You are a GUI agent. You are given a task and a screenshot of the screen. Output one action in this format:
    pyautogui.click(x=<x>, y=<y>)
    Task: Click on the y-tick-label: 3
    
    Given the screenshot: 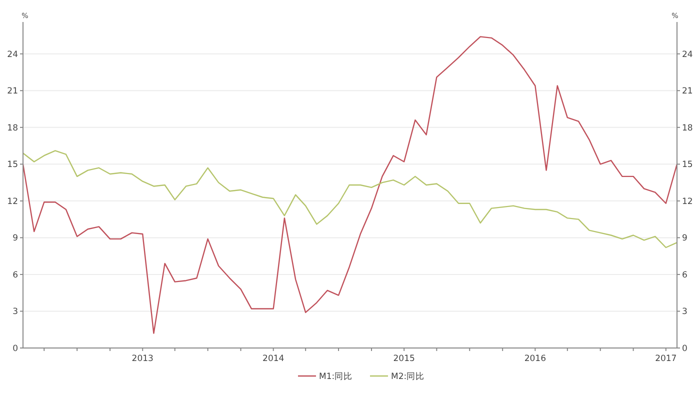 What is the action you would take?
    pyautogui.click(x=15, y=312)
    